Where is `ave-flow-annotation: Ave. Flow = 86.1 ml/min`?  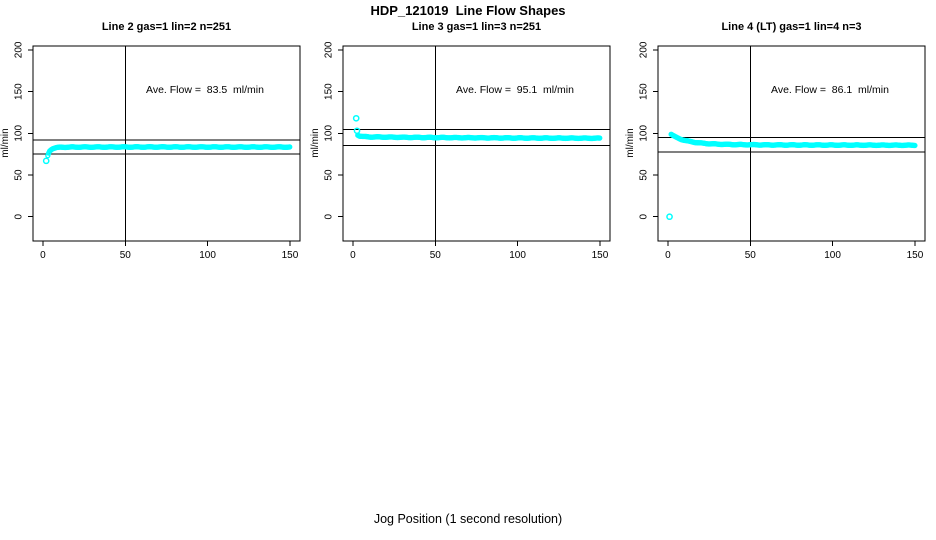 ave-flow-annotation: Ave. Flow = 86.1 ml/min is located at coordinates (830, 90).